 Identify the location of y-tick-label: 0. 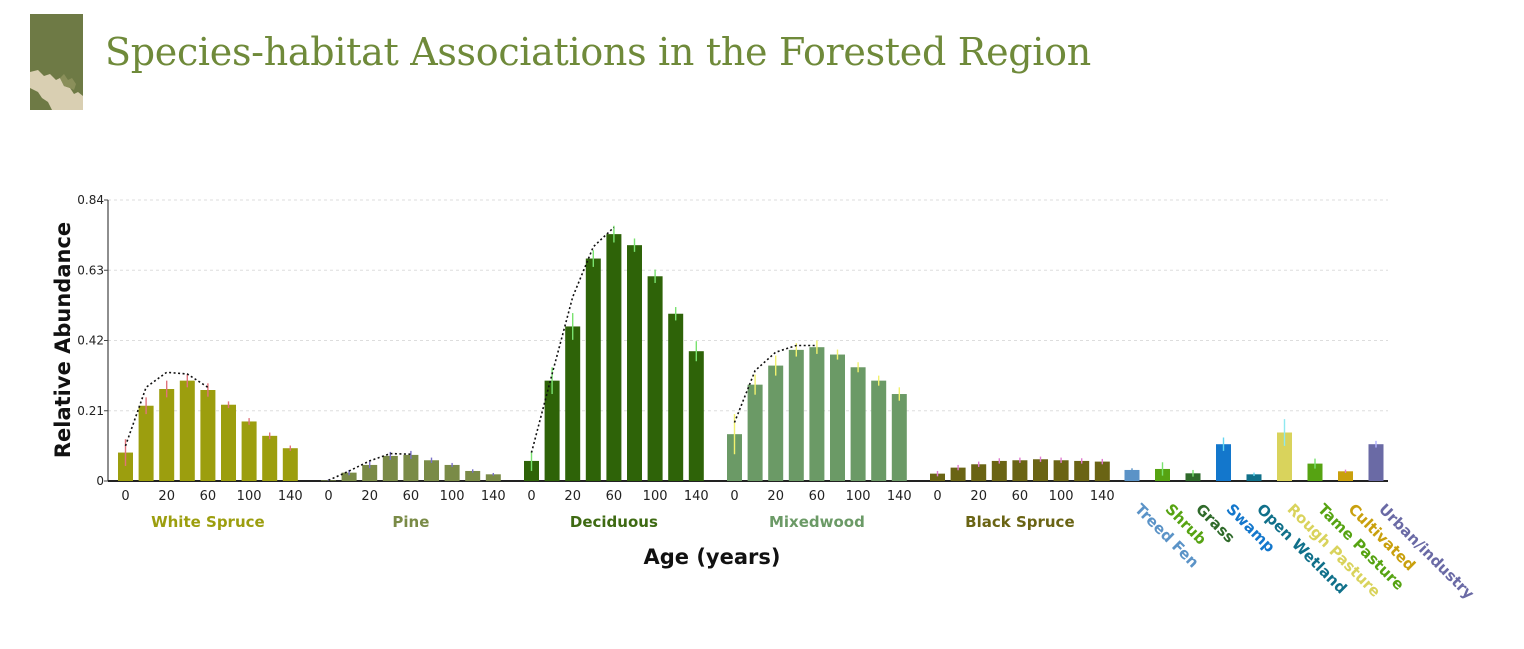
(100, 481).